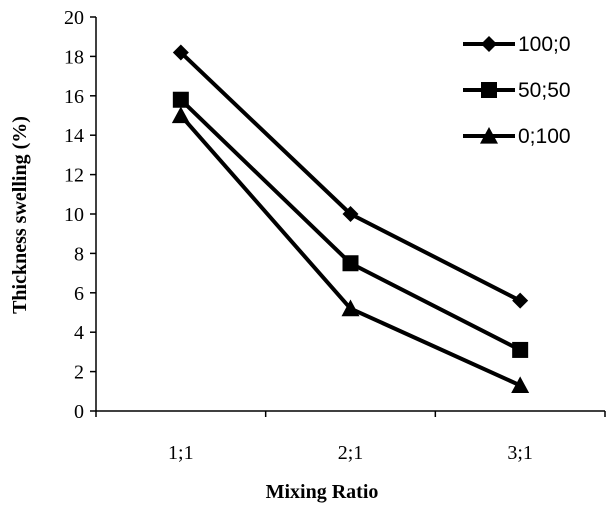 Image resolution: width=610 pixels, height=510 pixels. I want to click on y-tick-label: 14, so click(74, 136).